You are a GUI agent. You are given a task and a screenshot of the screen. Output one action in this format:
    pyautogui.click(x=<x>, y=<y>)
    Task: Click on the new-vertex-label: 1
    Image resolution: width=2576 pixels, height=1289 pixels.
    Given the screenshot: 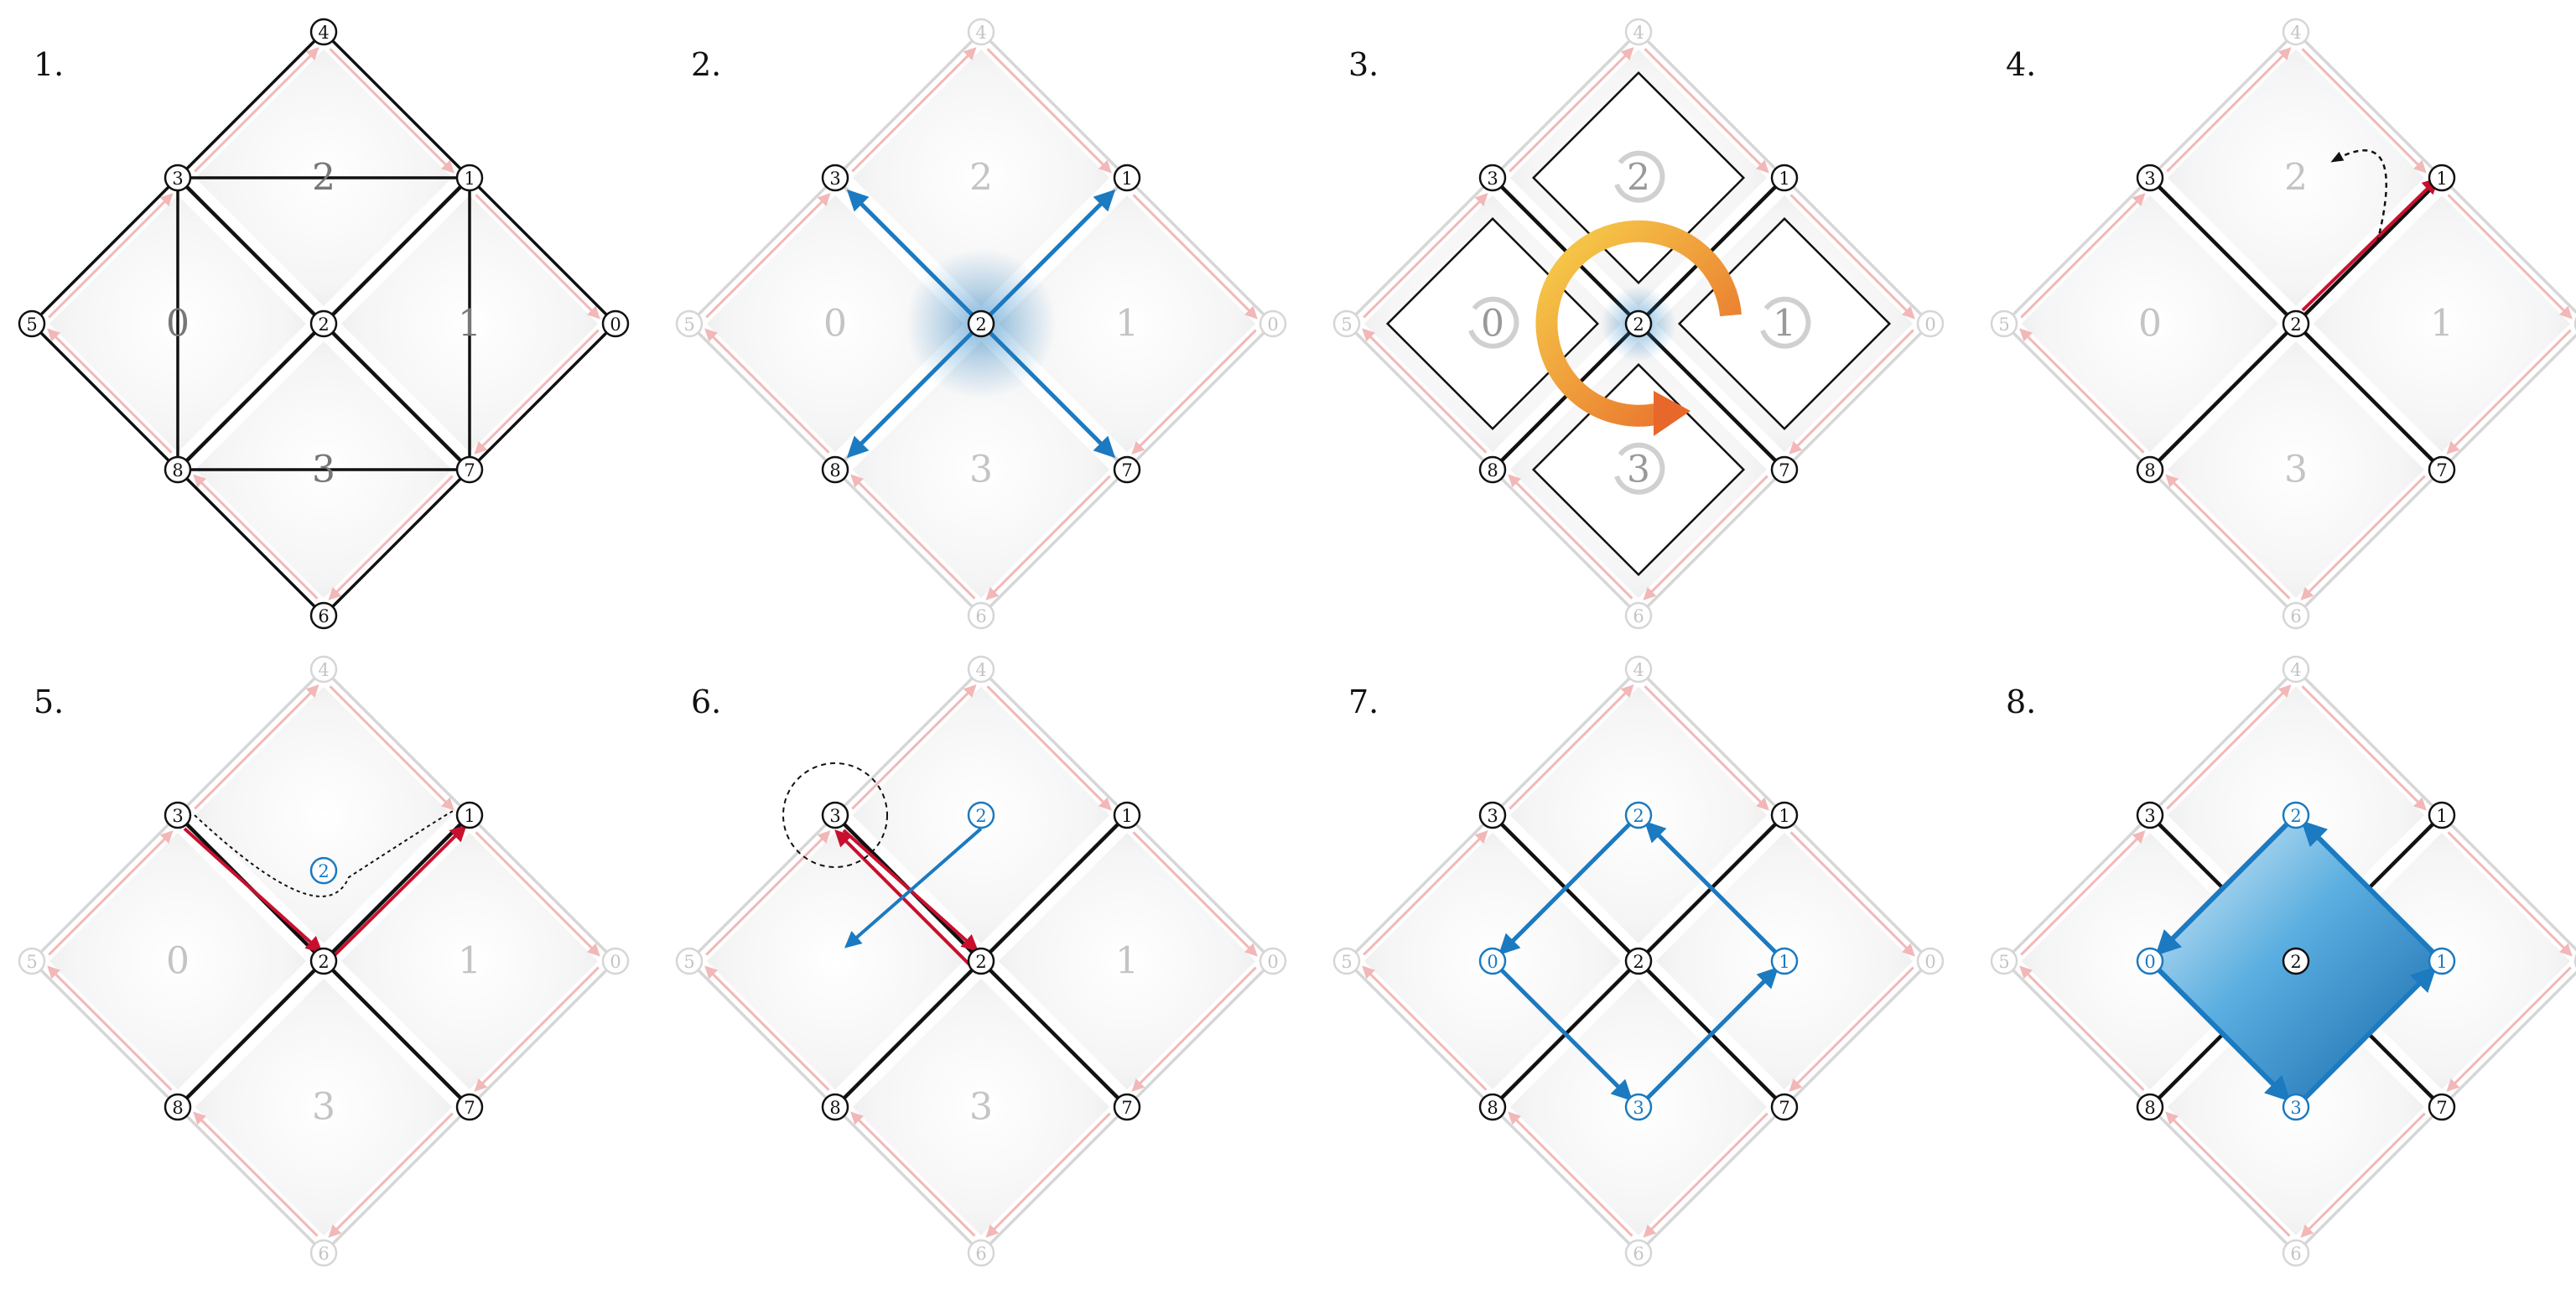 What is the action you would take?
    pyautogui.click(x=2441, y=962)
    